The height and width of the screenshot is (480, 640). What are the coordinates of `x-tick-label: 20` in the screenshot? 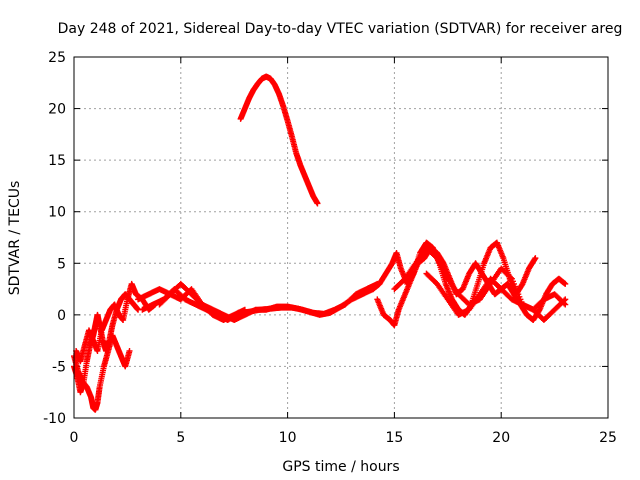 It's located at (501, 438).